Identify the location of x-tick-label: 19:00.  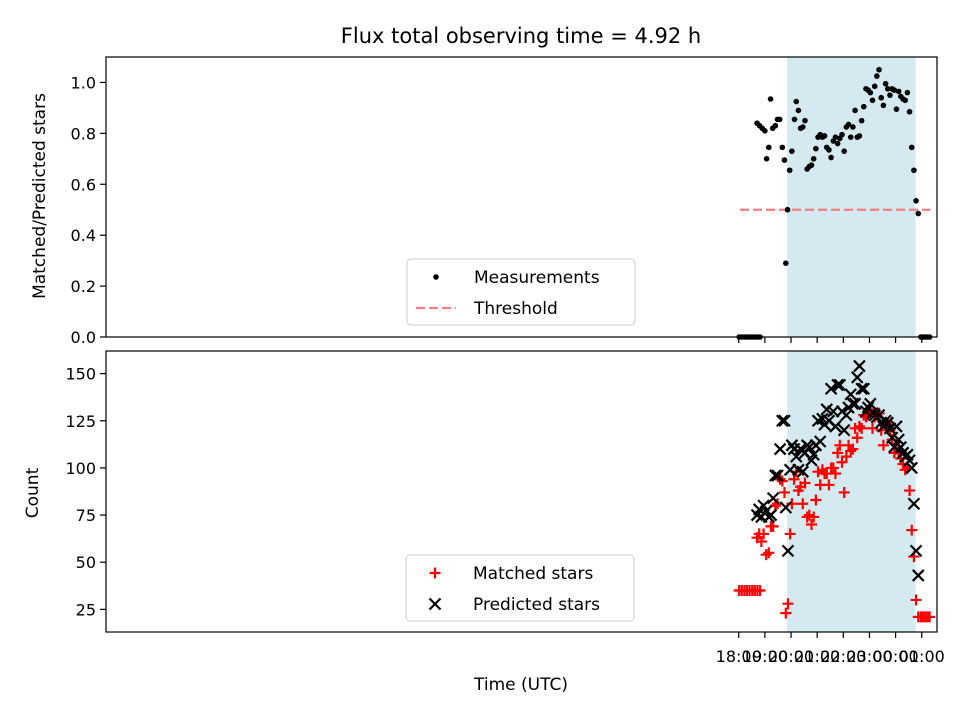
(765, 656).